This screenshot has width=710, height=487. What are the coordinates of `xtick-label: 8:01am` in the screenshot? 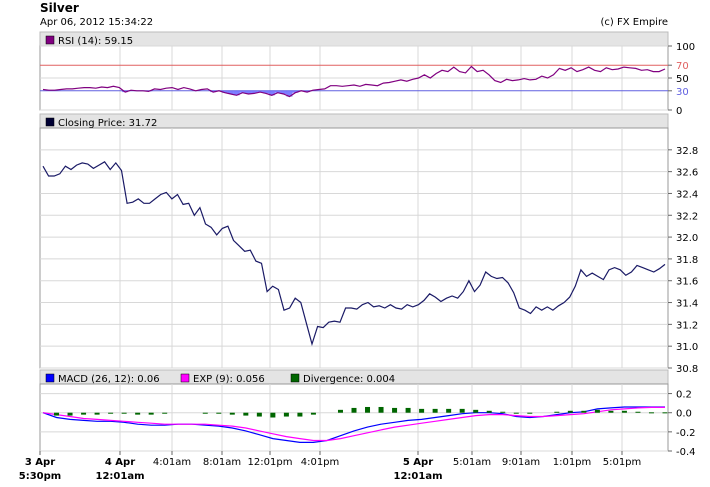 It's located at (222, 462).